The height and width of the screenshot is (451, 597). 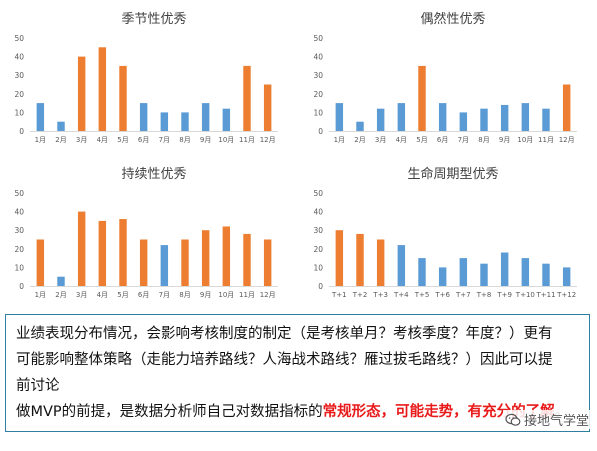 What do you see at coordinates (442, 295) in the screenshot?
I see `x-tick-label: T+6` at bounding box center [442, 295].